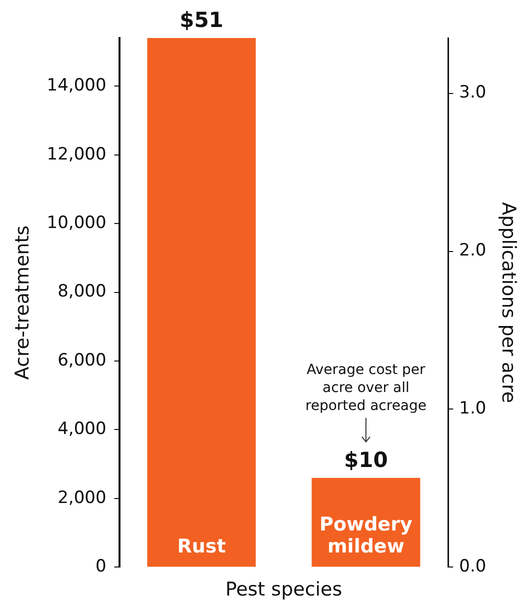  Describe the element at coordinates (472, 566) in the screenshot. I see `y2-tick-label: 0.0` at that location.